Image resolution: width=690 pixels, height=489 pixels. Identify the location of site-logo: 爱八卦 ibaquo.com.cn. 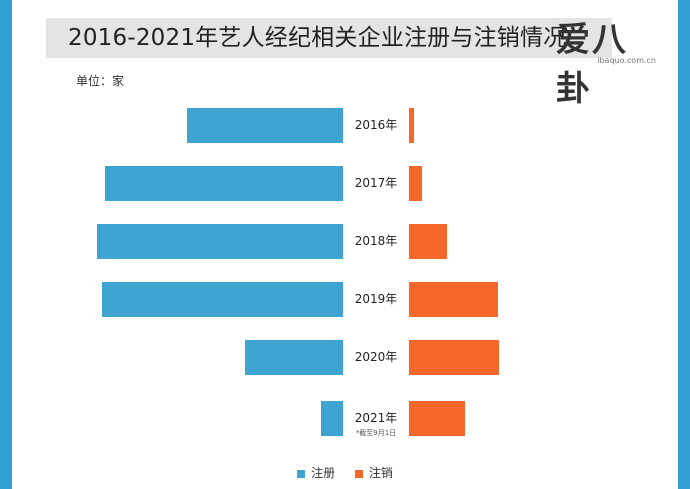
(616, 60).